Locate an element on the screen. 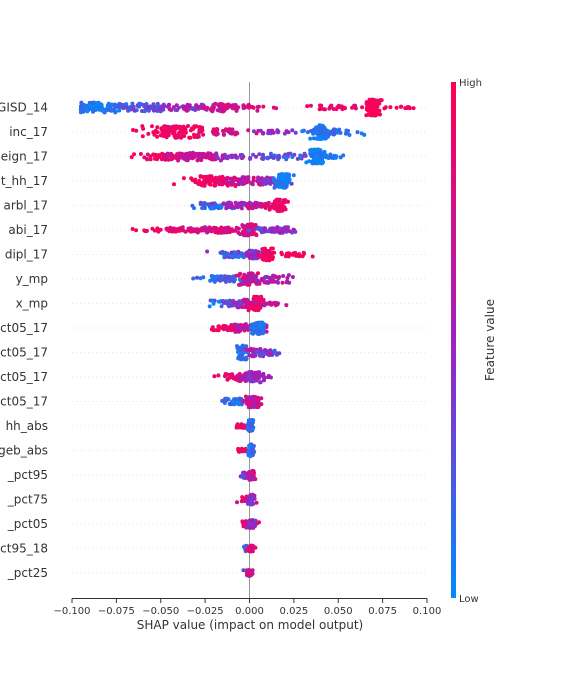 This screenshot has width=576, height=684. x-tick-label: −0.025 is located at coordinates (205, 611).